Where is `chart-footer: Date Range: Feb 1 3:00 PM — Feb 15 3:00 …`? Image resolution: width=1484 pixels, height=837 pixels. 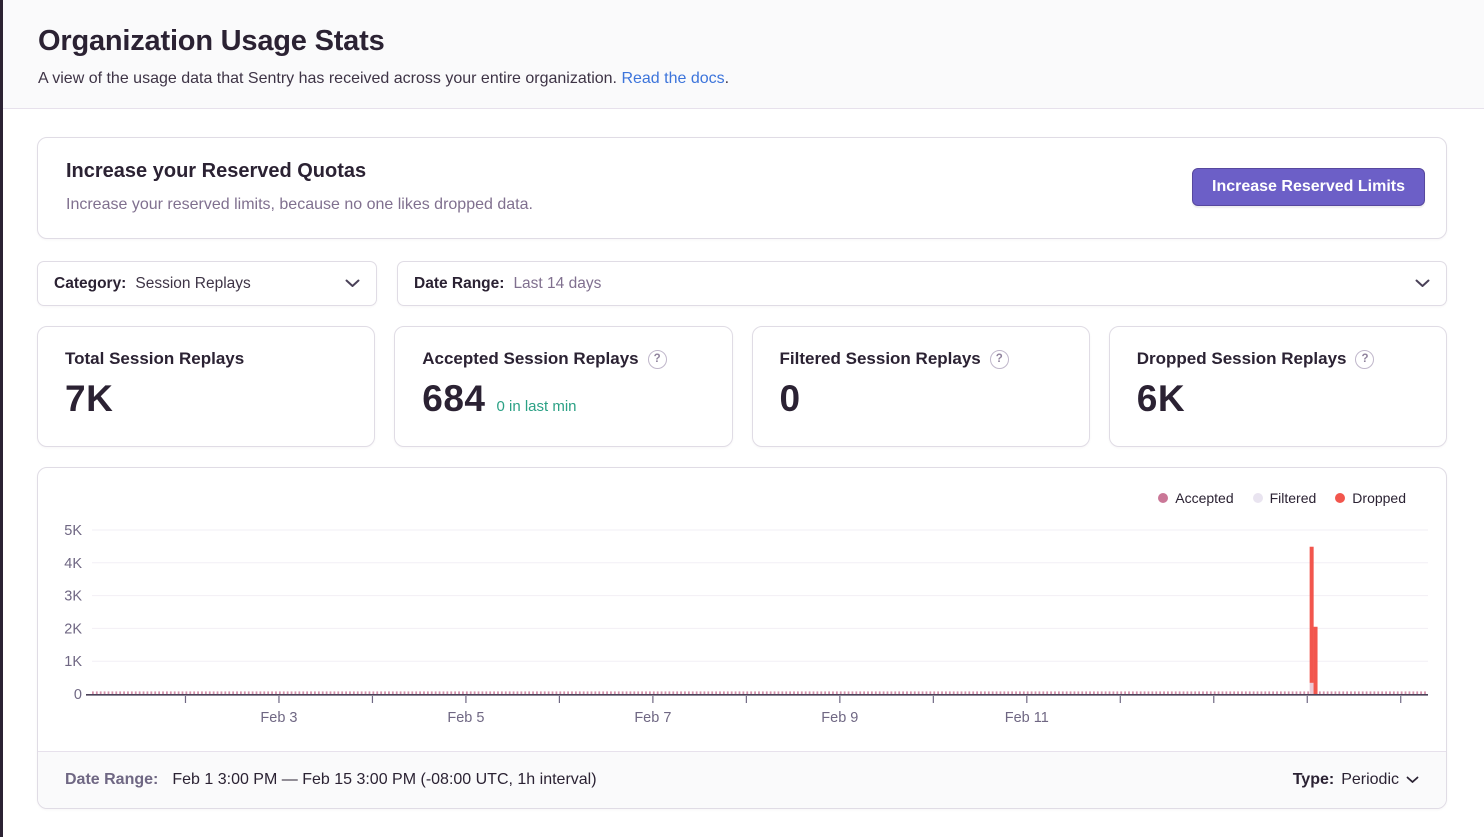 chart-footer: Date Range: Feb 1 3:00 PM — Feb 15 3:00 … is located at coordinates (742, 779).